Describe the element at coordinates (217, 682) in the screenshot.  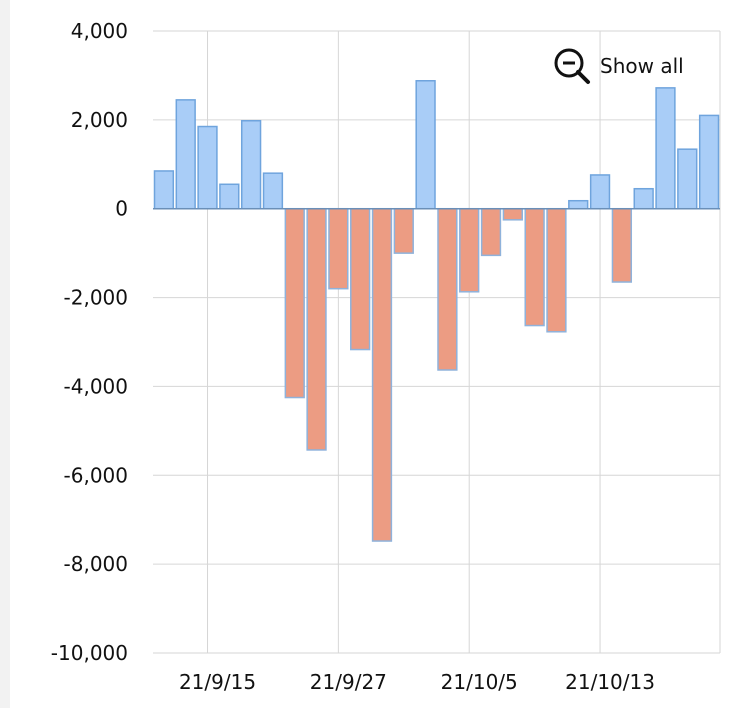
I see `x-tick-label: 21/9/15` at that location.